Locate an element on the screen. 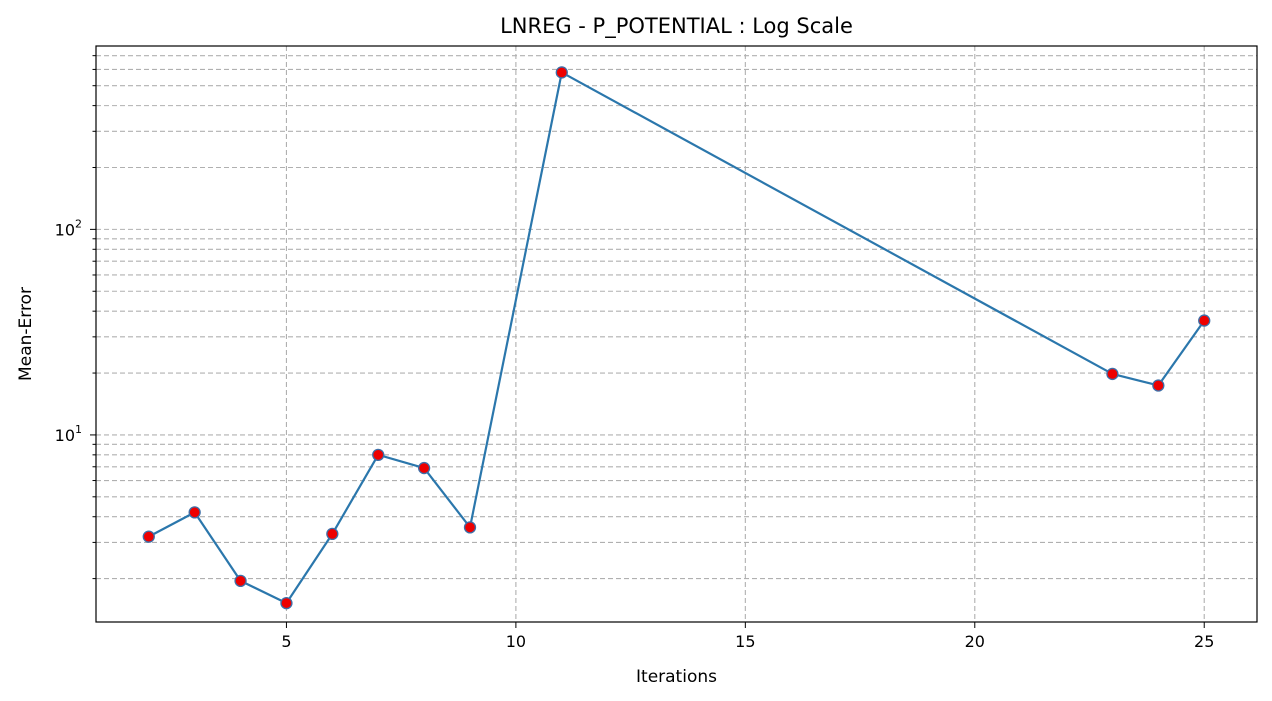  chart-title: LNREG - P_POTENTIAL : Log Scale is located at coordinates (676, 26).